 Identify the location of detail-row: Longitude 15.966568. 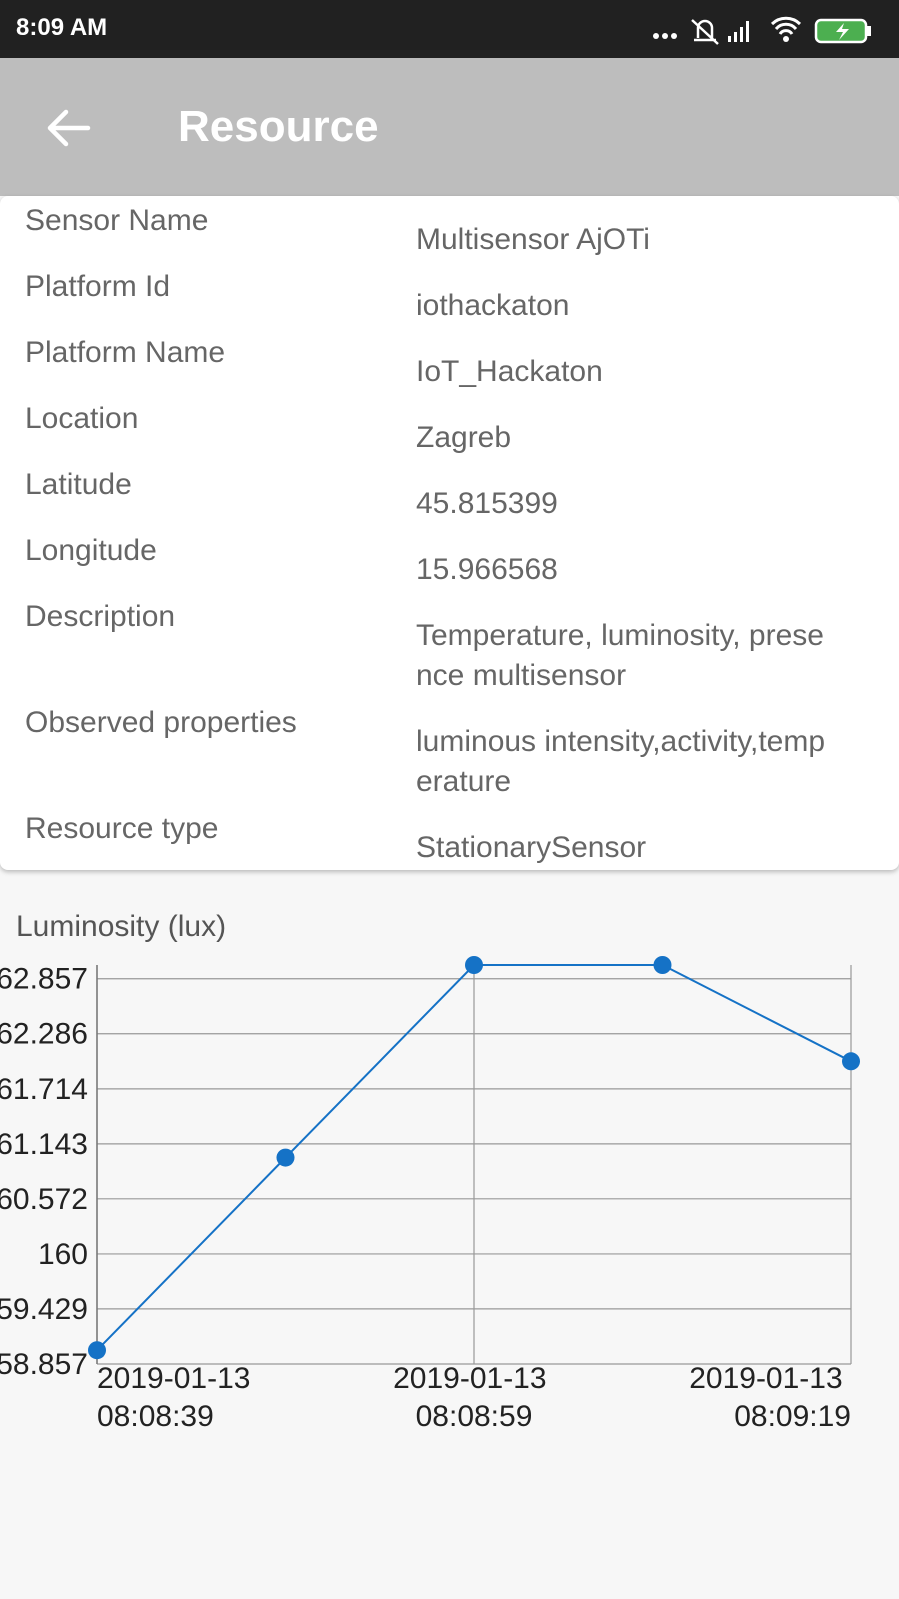
(449, 564).